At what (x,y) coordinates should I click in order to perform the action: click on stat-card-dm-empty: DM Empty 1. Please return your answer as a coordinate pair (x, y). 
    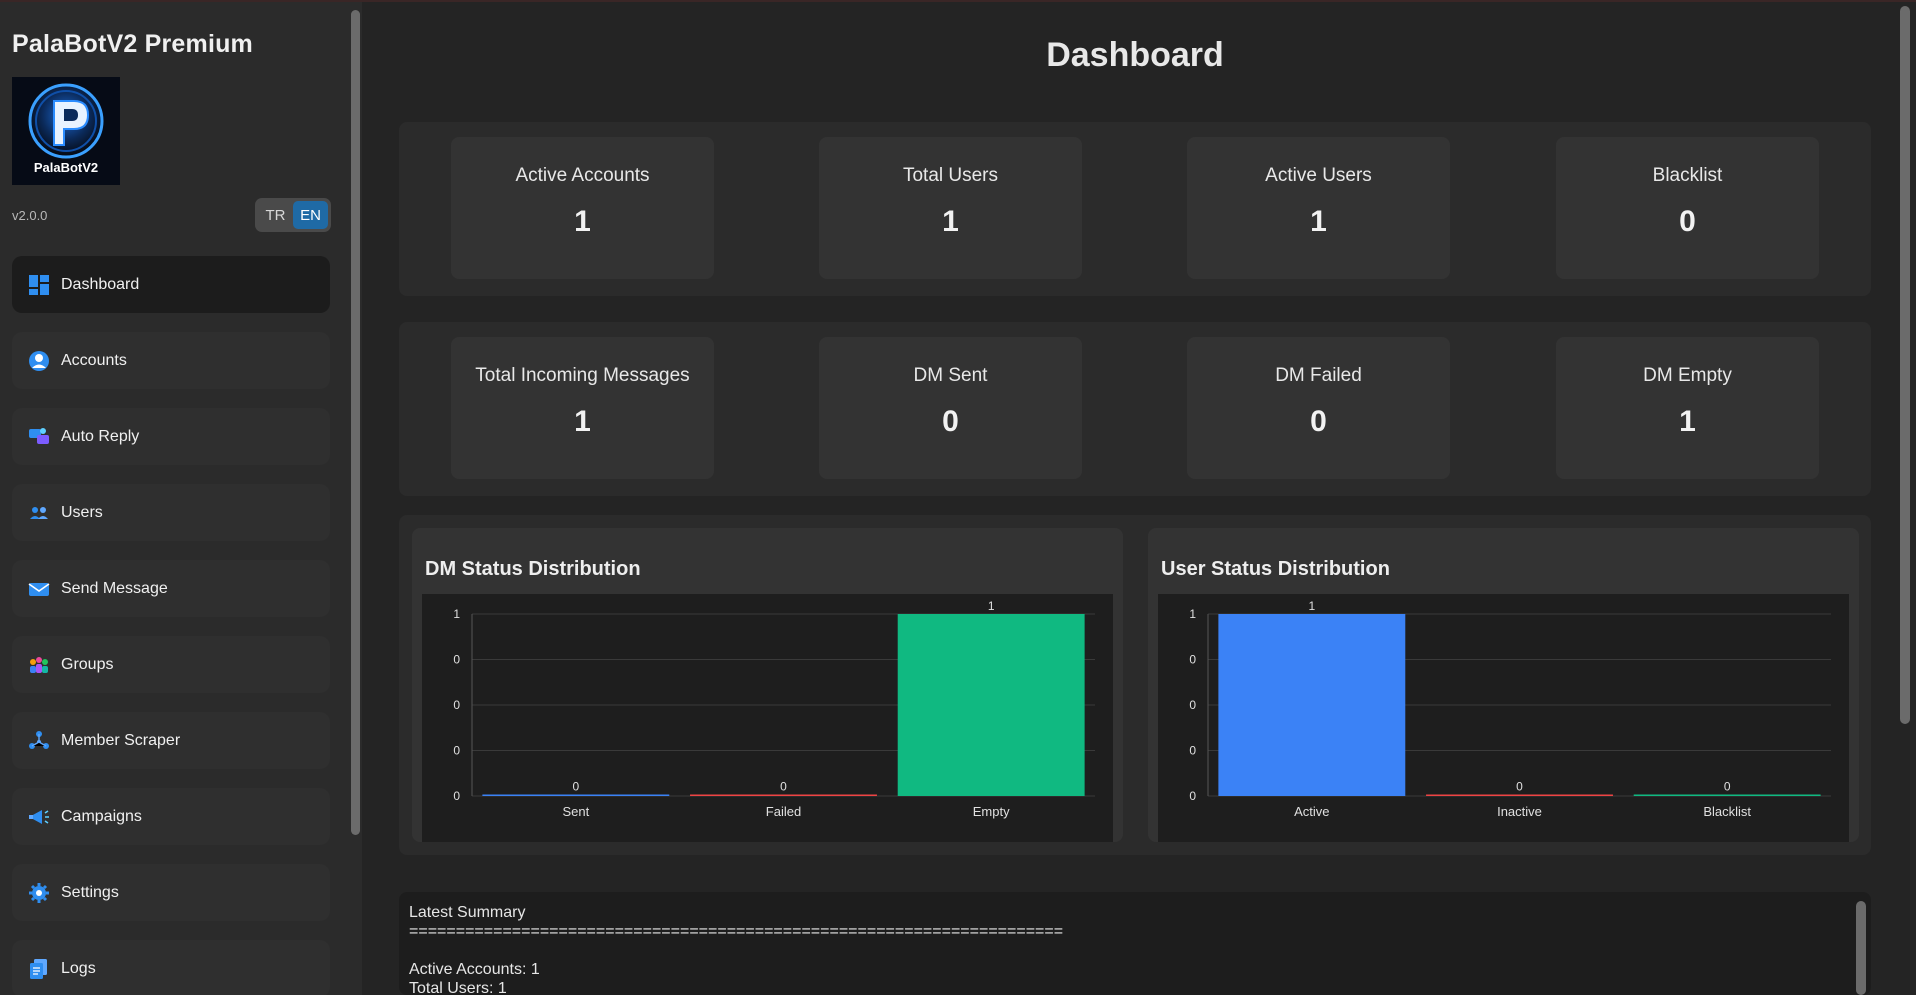
    Looking at the image, I should click on (1687, 408).